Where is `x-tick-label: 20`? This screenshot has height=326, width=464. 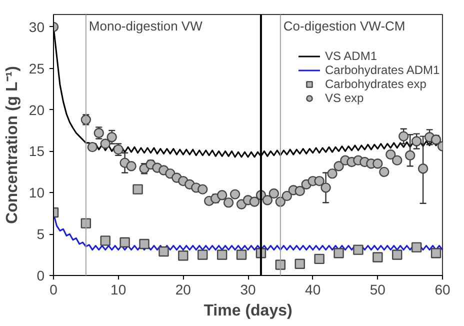
x-tick-label: 20 is located at coordinates (183, 290).